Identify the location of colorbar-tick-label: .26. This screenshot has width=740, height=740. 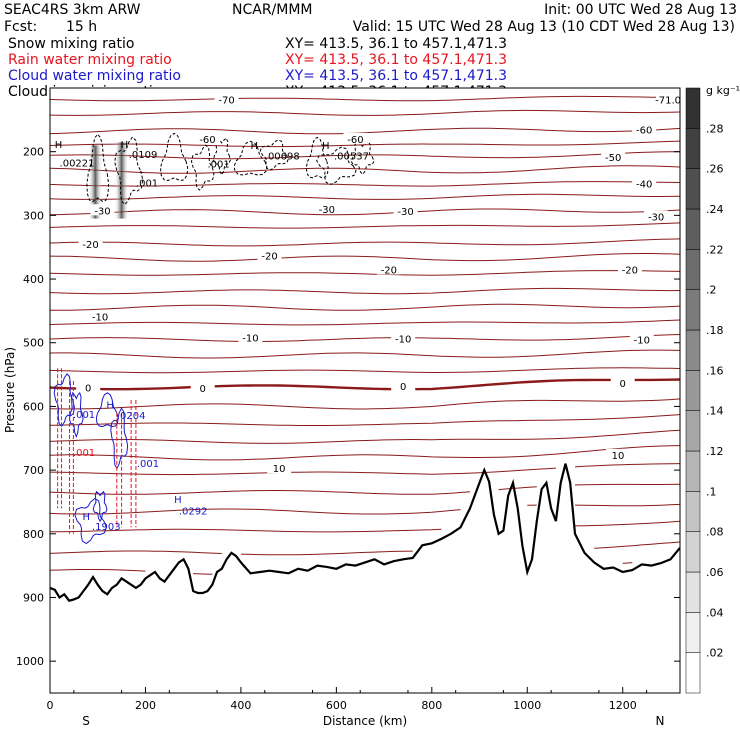
(715, 169).